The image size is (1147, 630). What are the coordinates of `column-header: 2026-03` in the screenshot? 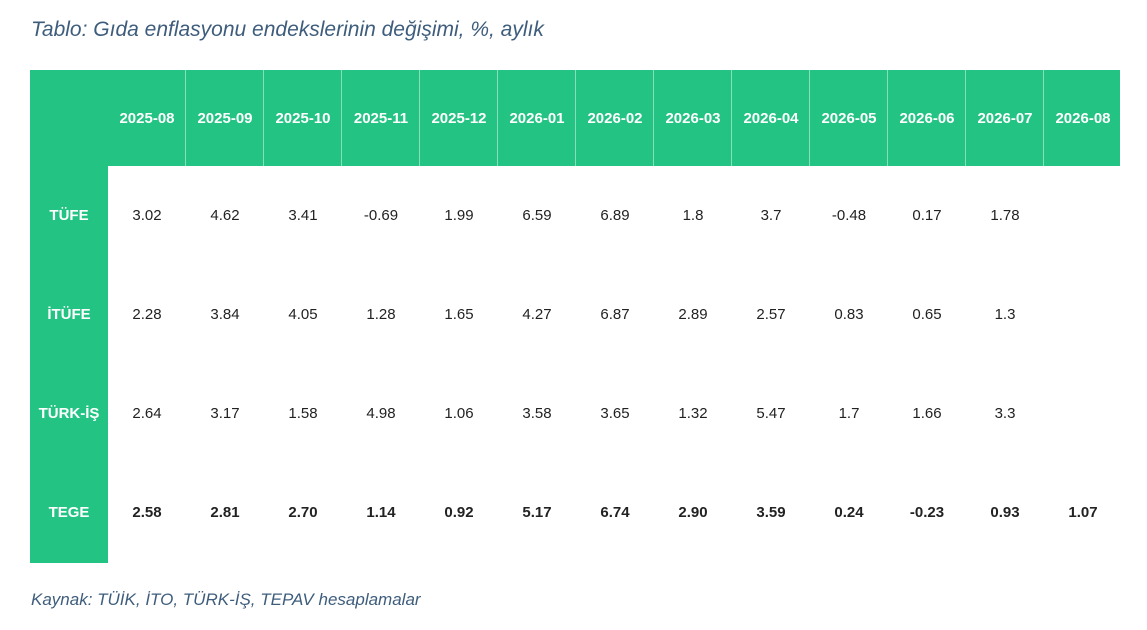 It's located at (693, 118).